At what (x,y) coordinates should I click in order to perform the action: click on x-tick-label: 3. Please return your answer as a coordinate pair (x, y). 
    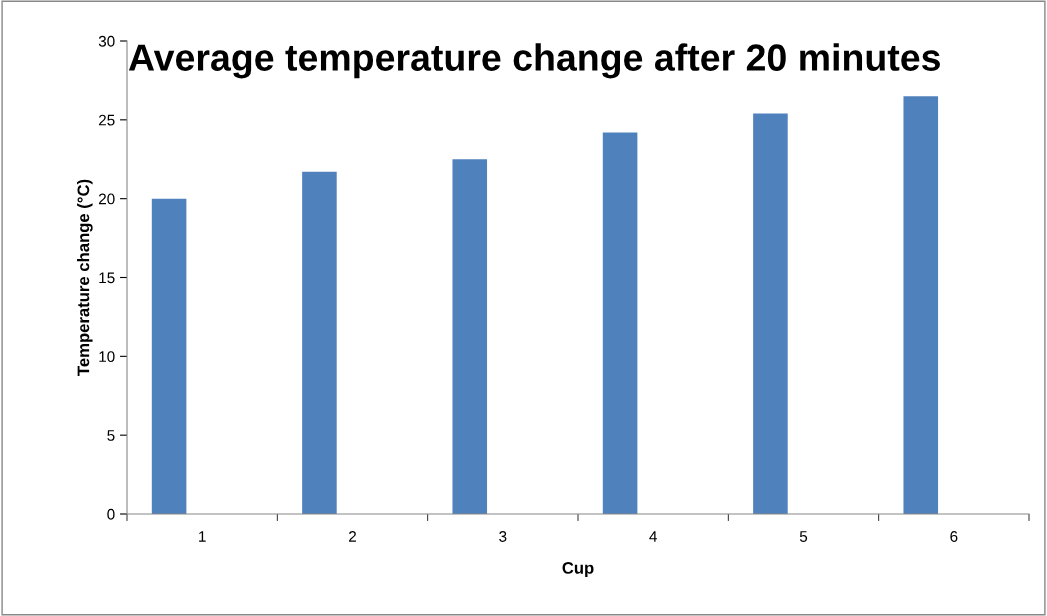
    Looking at the image, I should click on (503, 536).